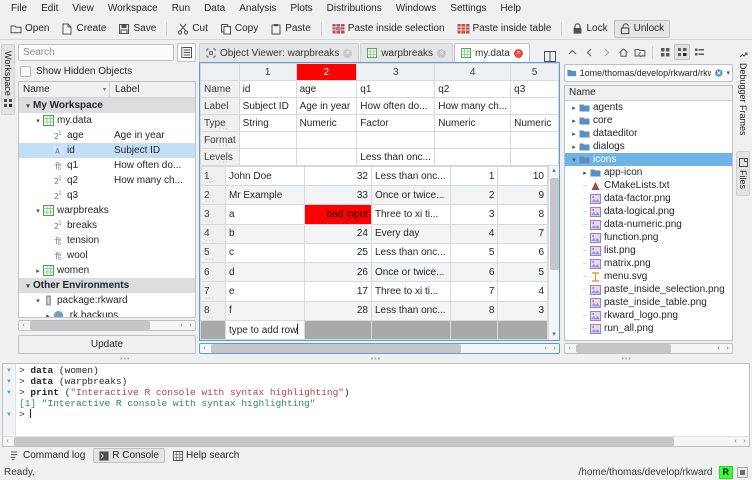 The height and width of the screenshot is (480, 752). I want to click on table-cell: 32, so click(337, 176).